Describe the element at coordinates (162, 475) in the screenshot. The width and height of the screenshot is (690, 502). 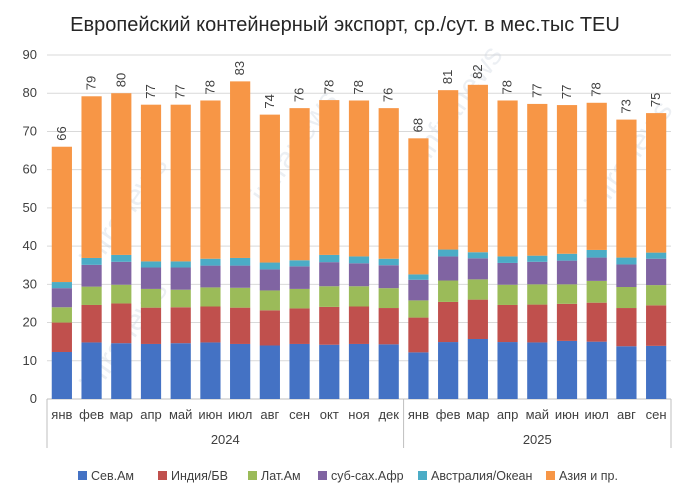
I see `legend-swatch` at that location.